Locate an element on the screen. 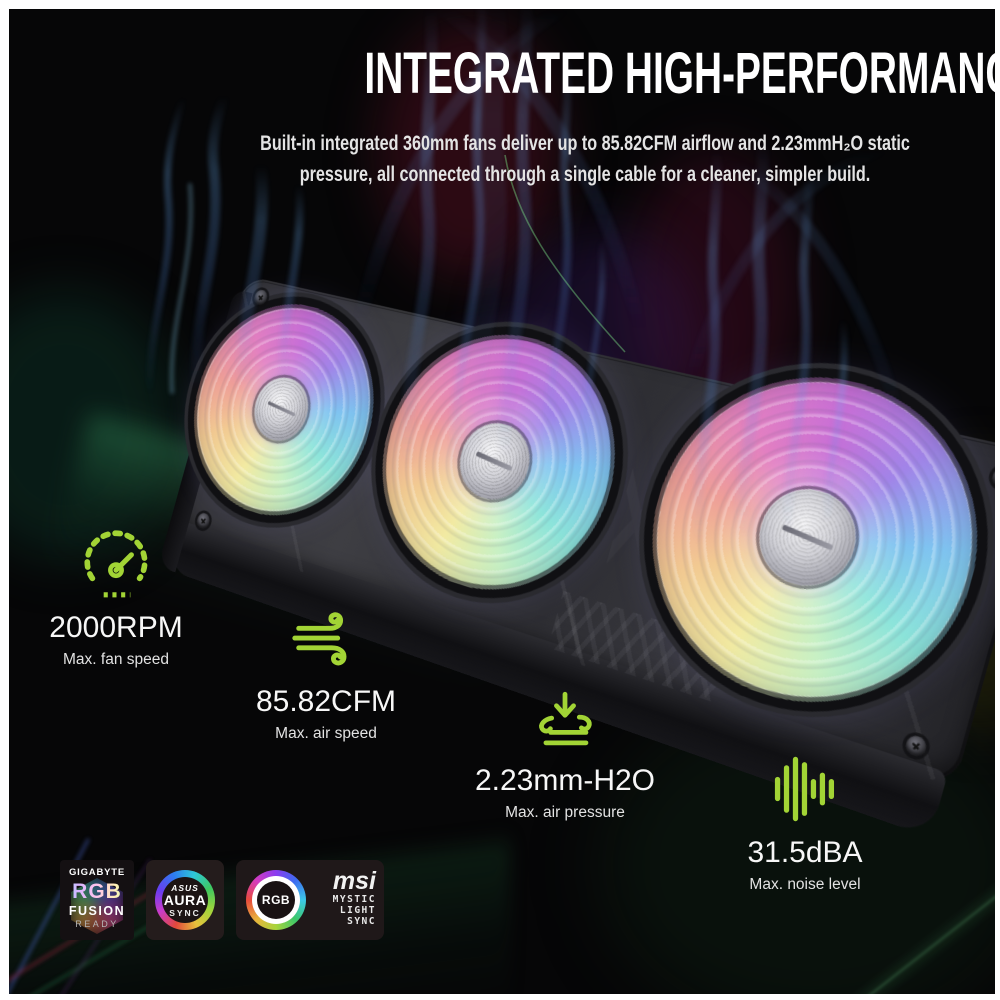 This screenshot has width=1000, height=1000. msi-text-block: msi MYSTIC LIGHT SYNC is located at coordinates (346, 897).